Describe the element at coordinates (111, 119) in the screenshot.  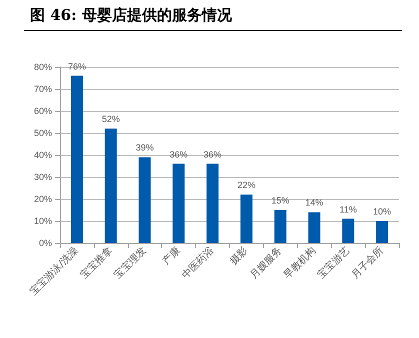
I see `data-label: 52%` at that location.